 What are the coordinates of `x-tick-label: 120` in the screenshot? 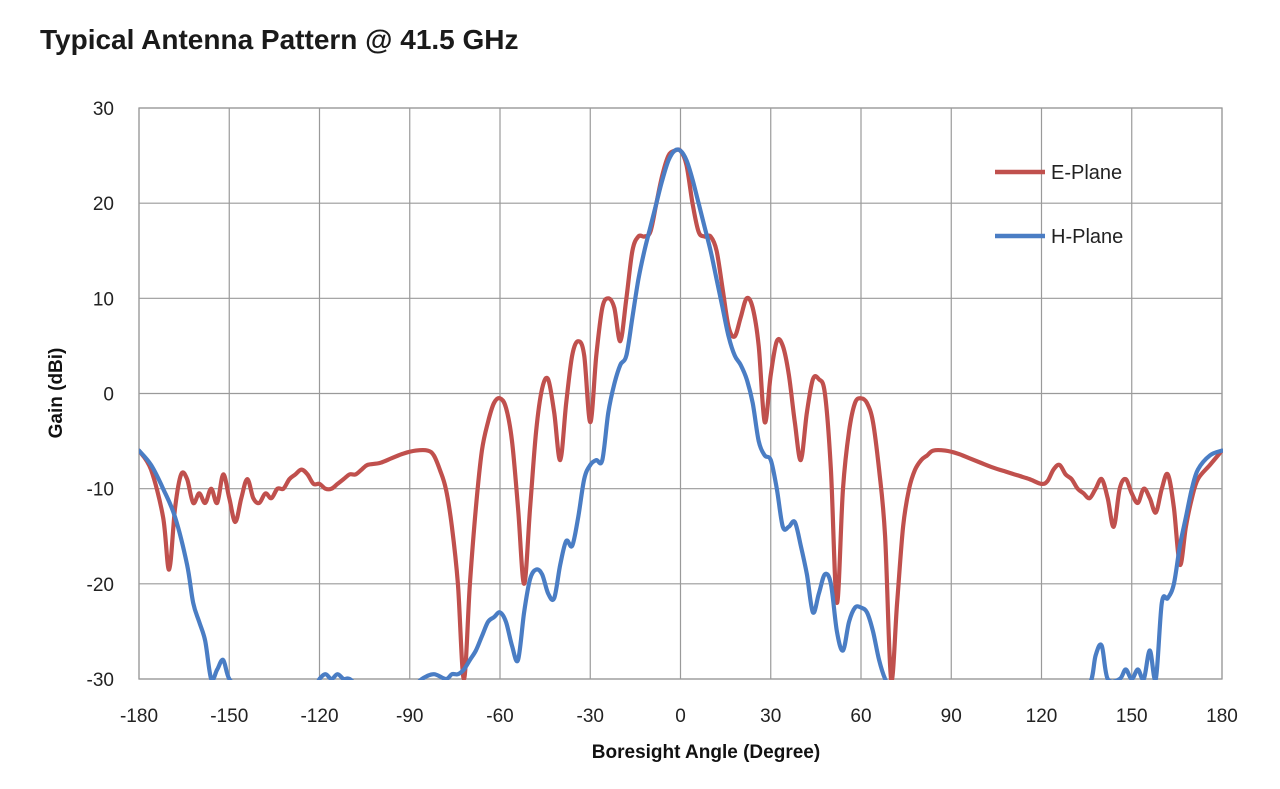 It's located at (1042, 716).